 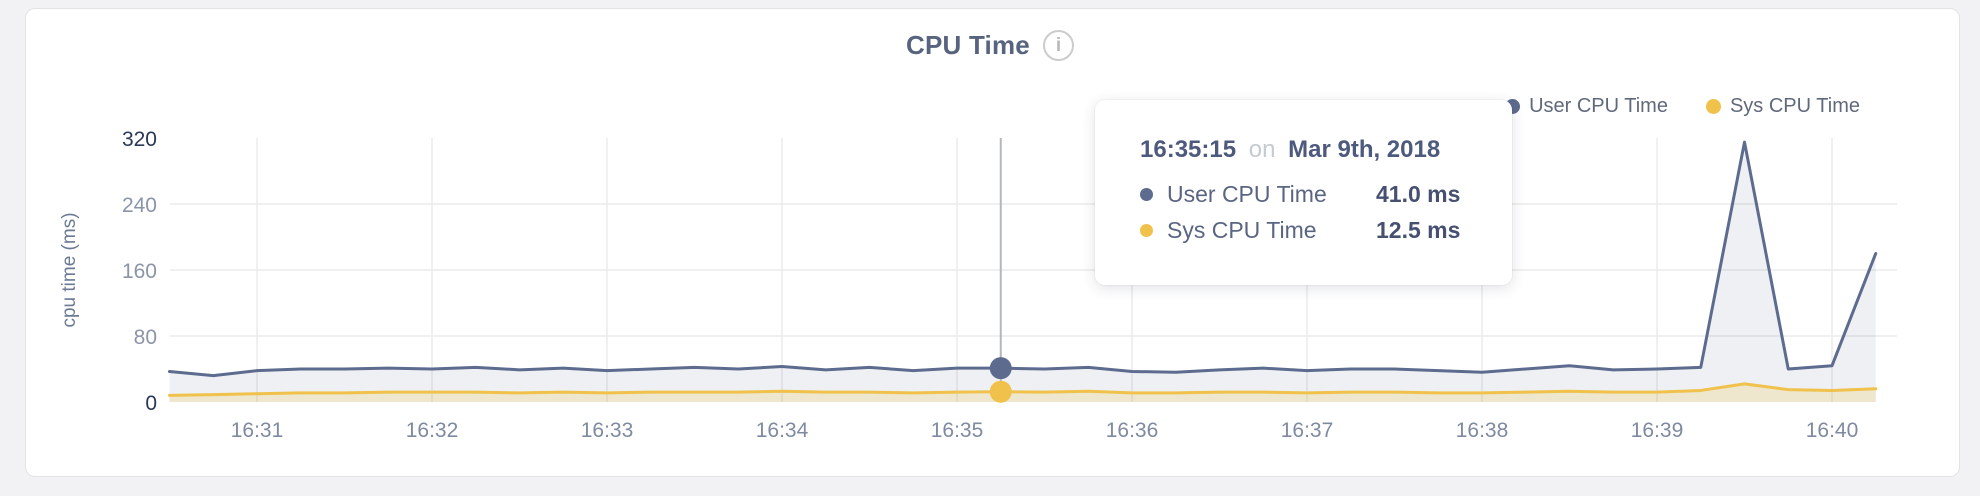 What do you see at coordinates (1307, 430) in the screenshot?
I see `x-axis-tick: 16:37` at bounding box center [1307, 430].